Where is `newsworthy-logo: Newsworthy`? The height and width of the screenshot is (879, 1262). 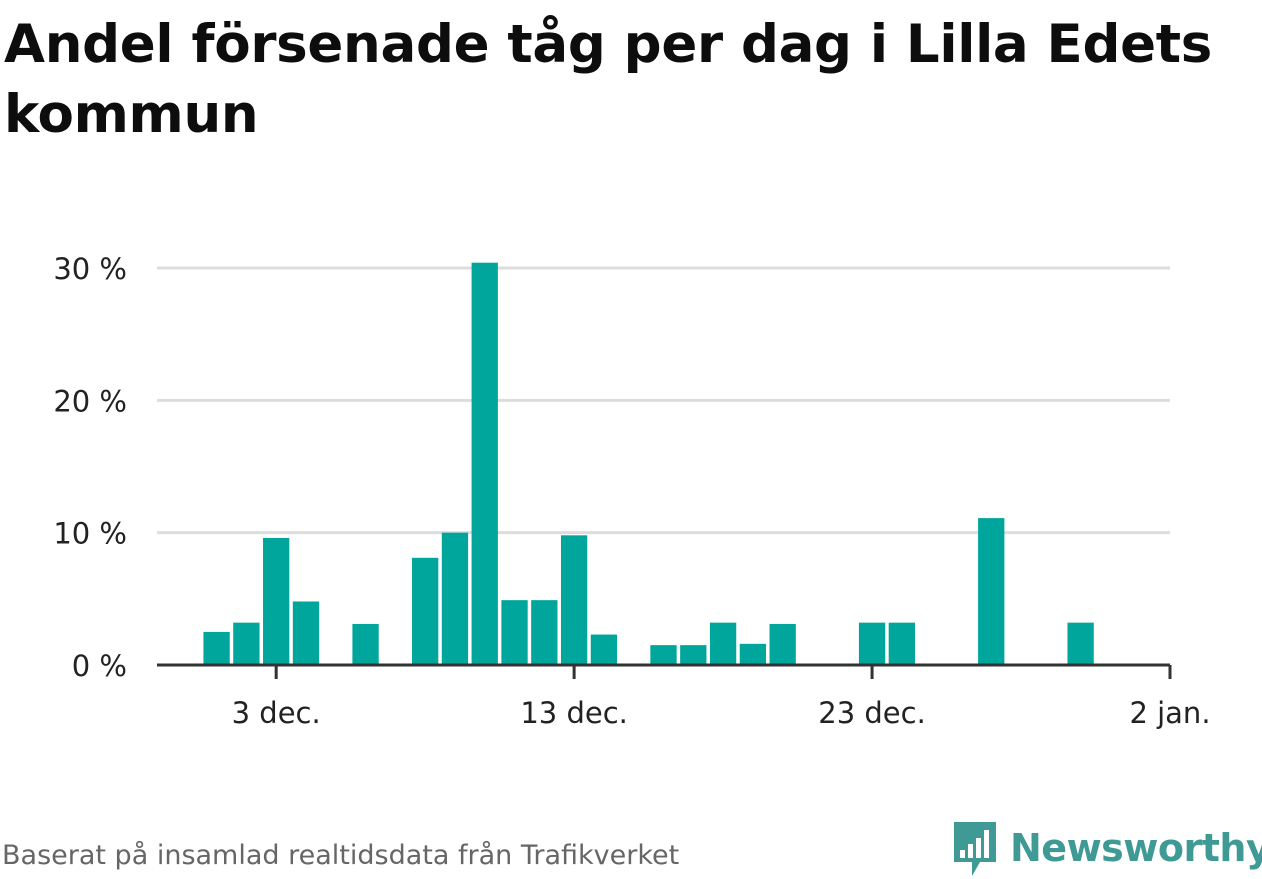
newsworthy-logo: Newsworthy is located at coordinates (1106, 848).